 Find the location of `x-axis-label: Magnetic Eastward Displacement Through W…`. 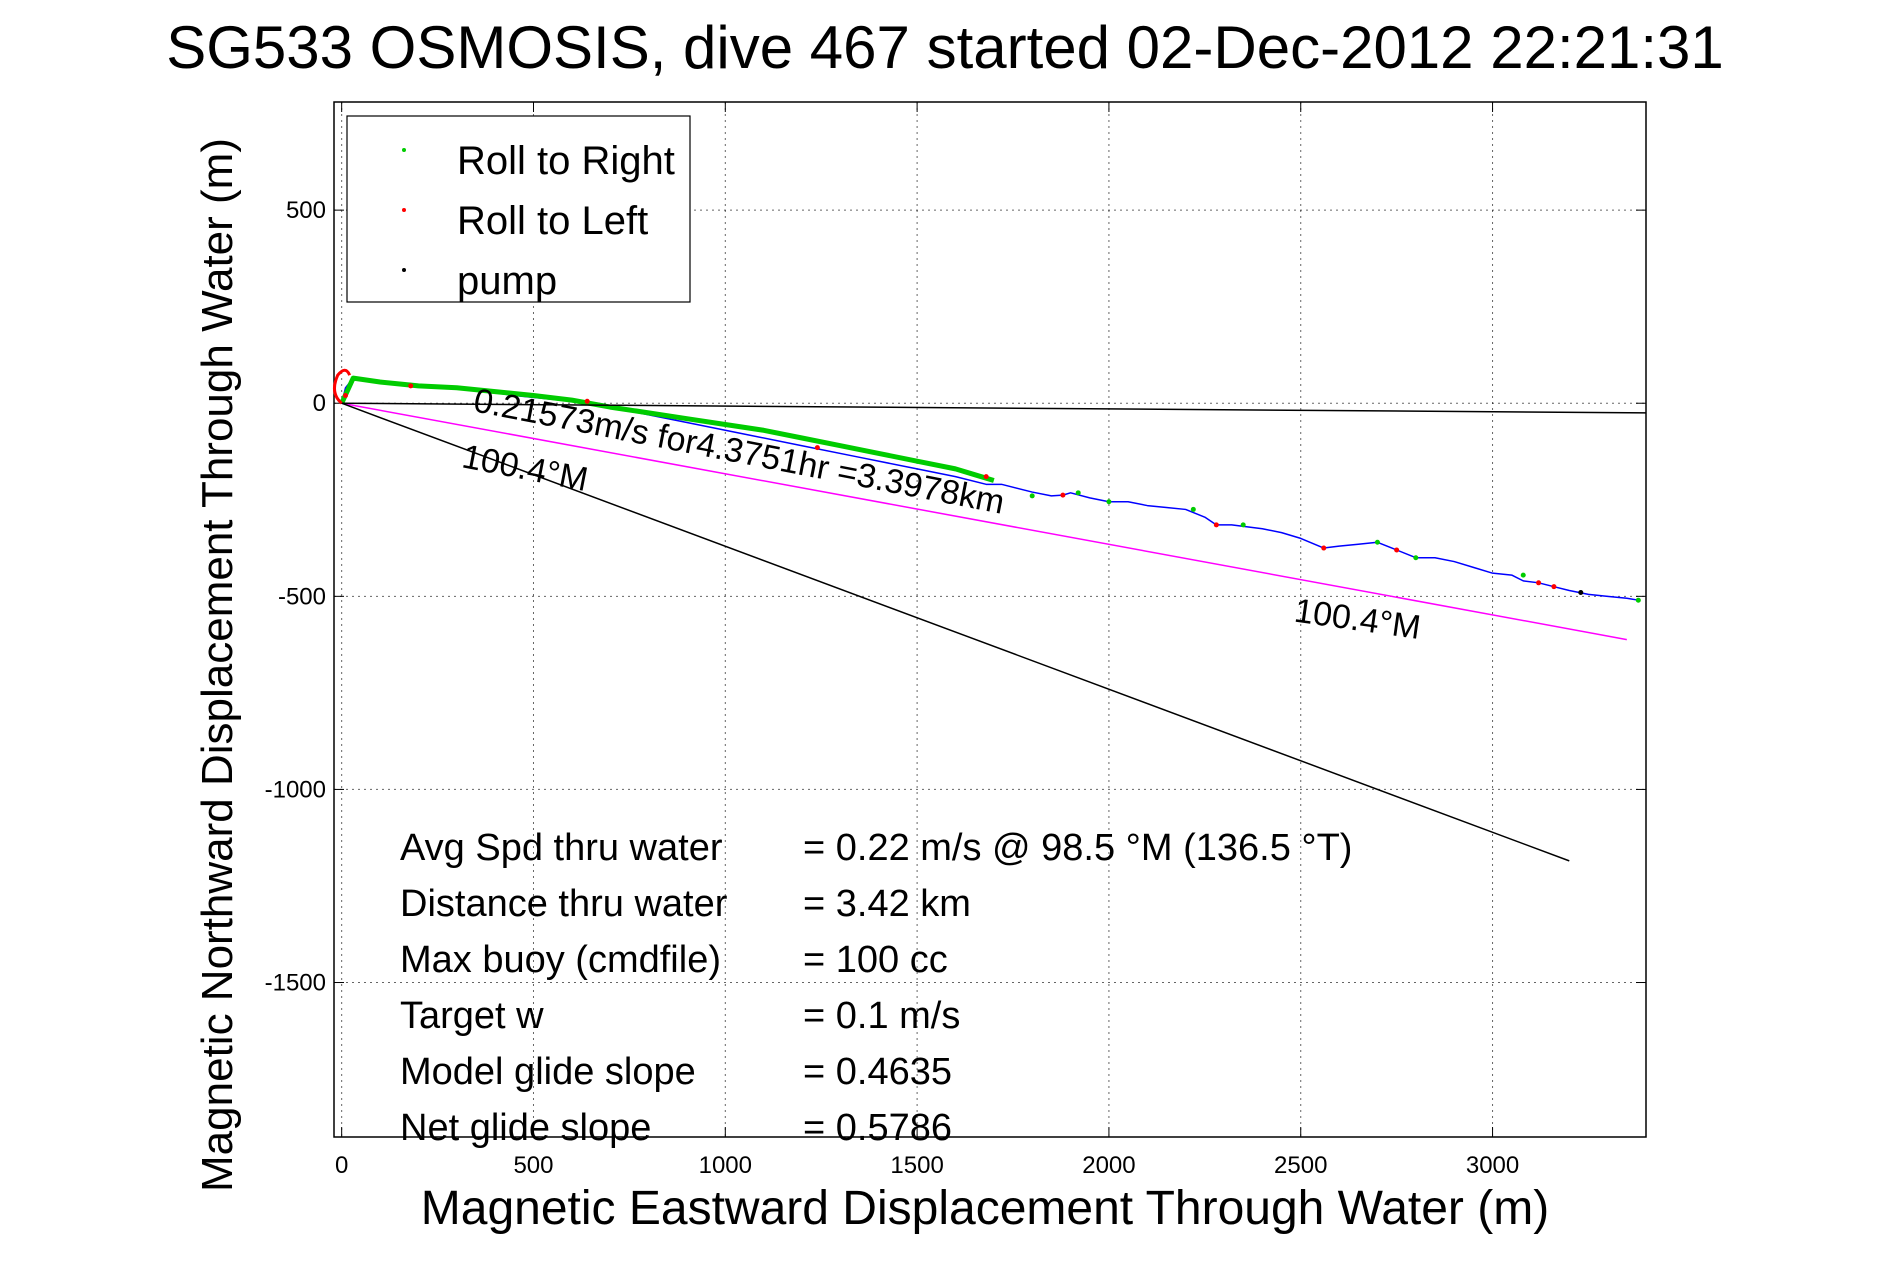

x-axis-label: Magnetic Eastward Displacement Through W… is located at coordinates (985, 1208).